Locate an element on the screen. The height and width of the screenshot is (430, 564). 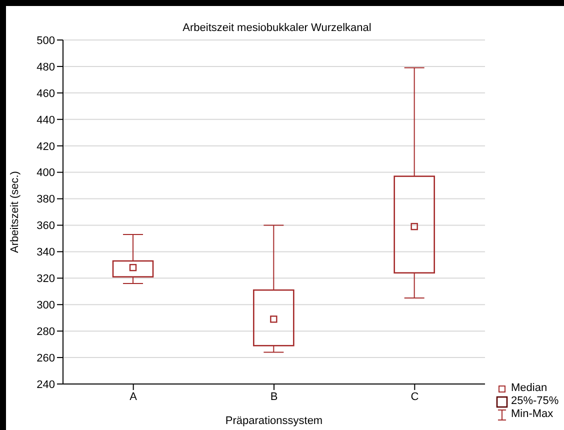
y-tick-label: 500 is located at coordinates (45, 40).